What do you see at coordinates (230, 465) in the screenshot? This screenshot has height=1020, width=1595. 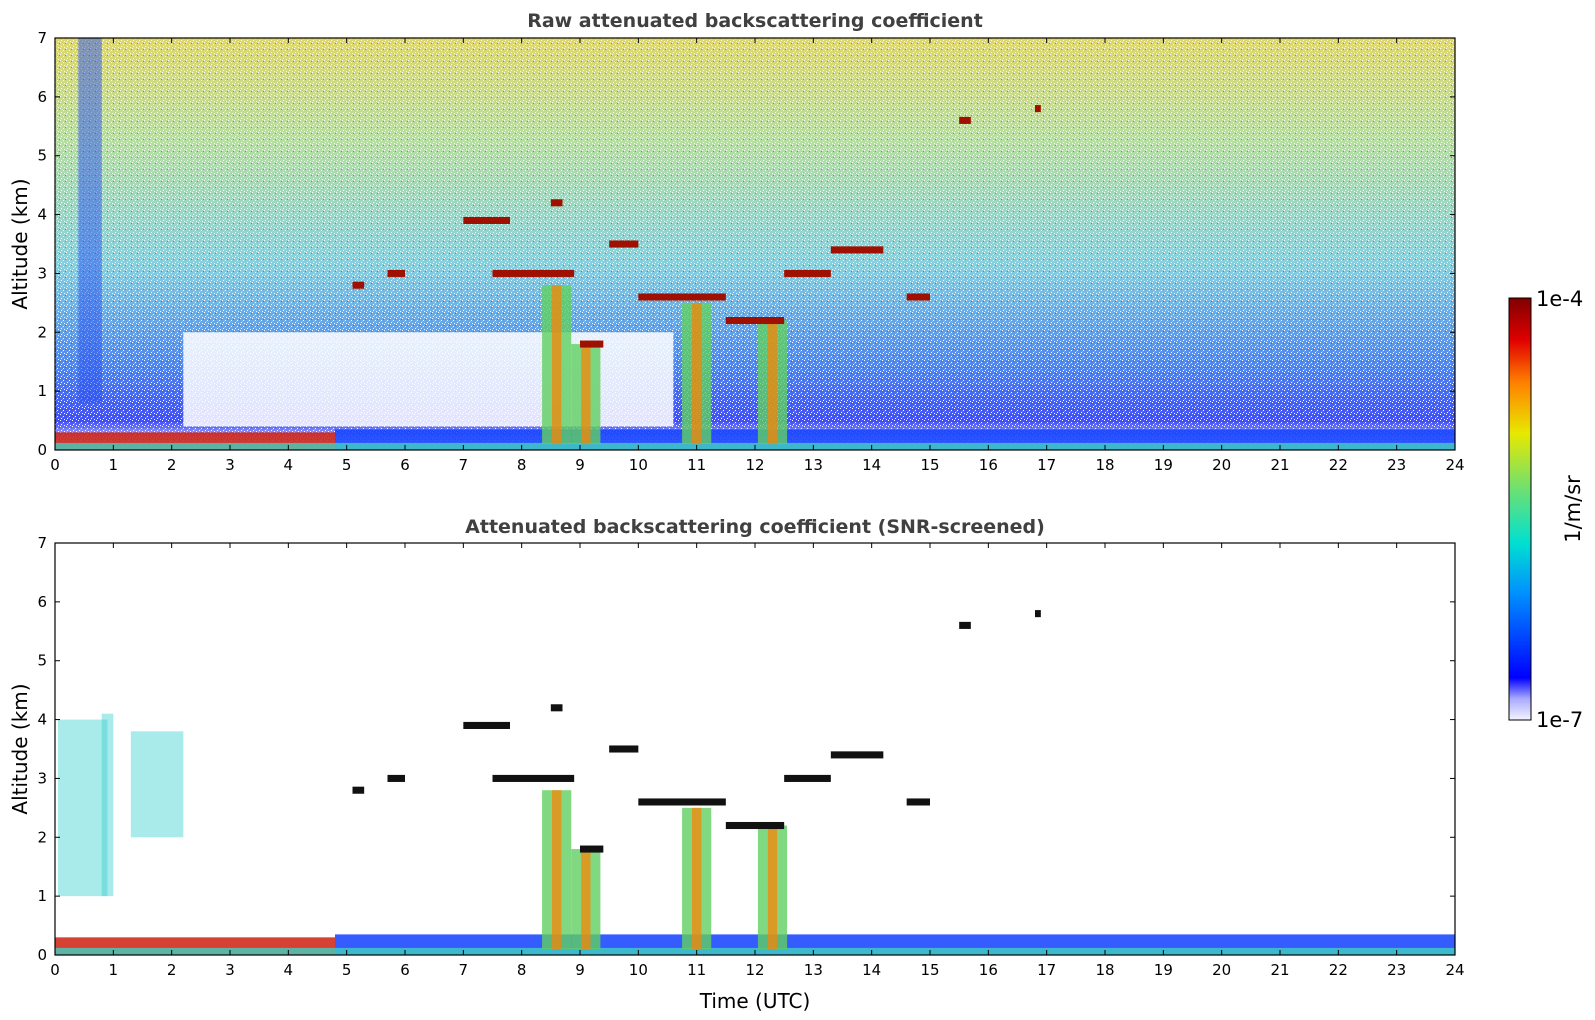 I see `xtick-label-top: 3` at bounding box center [230, 465].